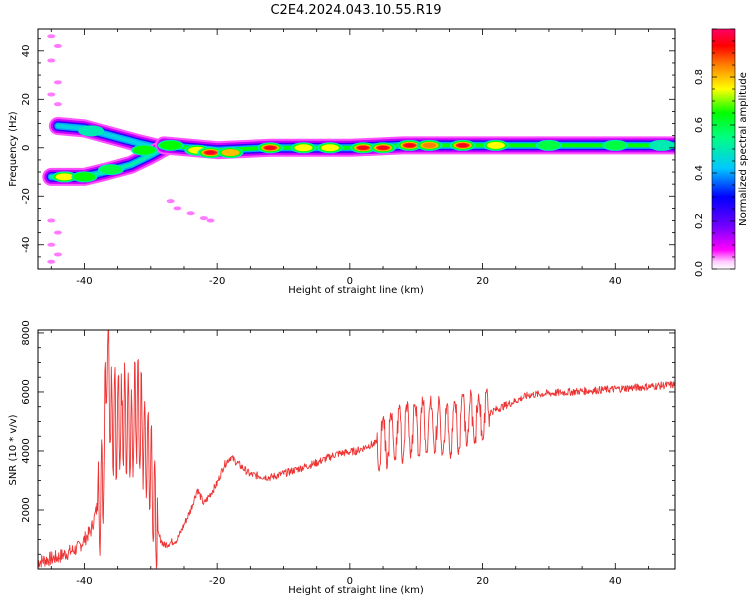  Describe the element at coordinates (26, 50) in the screenshot. I see `heatmap-y-tick-label: 40` at that location.